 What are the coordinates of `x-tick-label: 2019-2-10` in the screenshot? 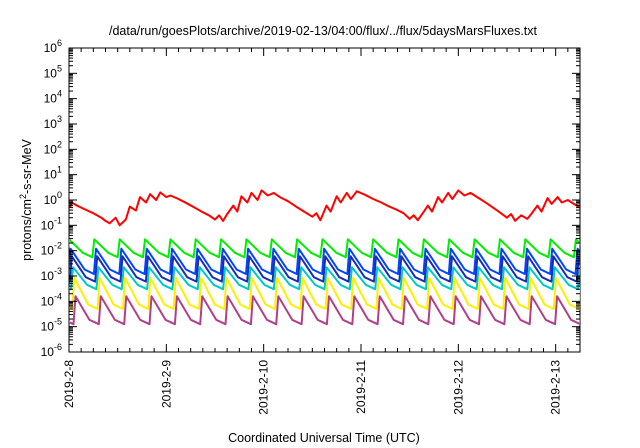 It's located at (264, 387).